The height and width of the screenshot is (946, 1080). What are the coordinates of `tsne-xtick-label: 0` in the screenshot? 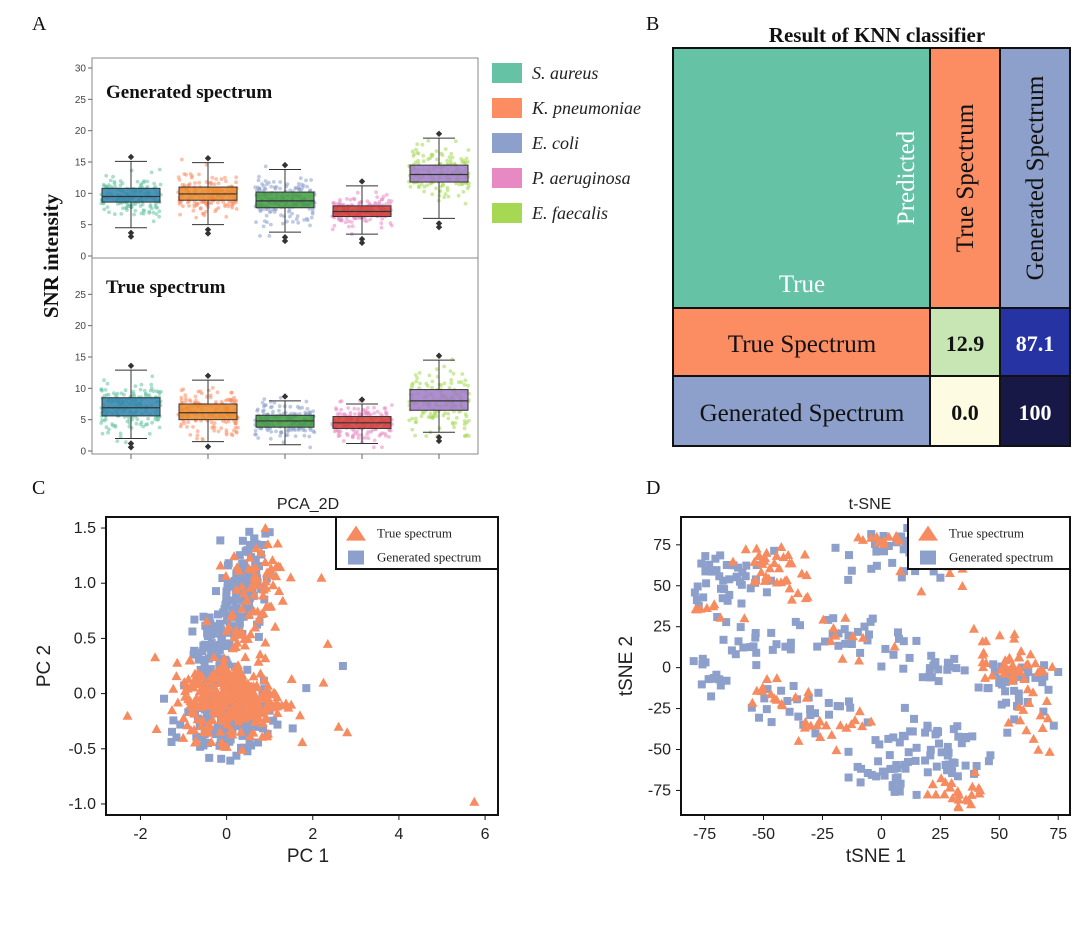 It's located at (881, 834).